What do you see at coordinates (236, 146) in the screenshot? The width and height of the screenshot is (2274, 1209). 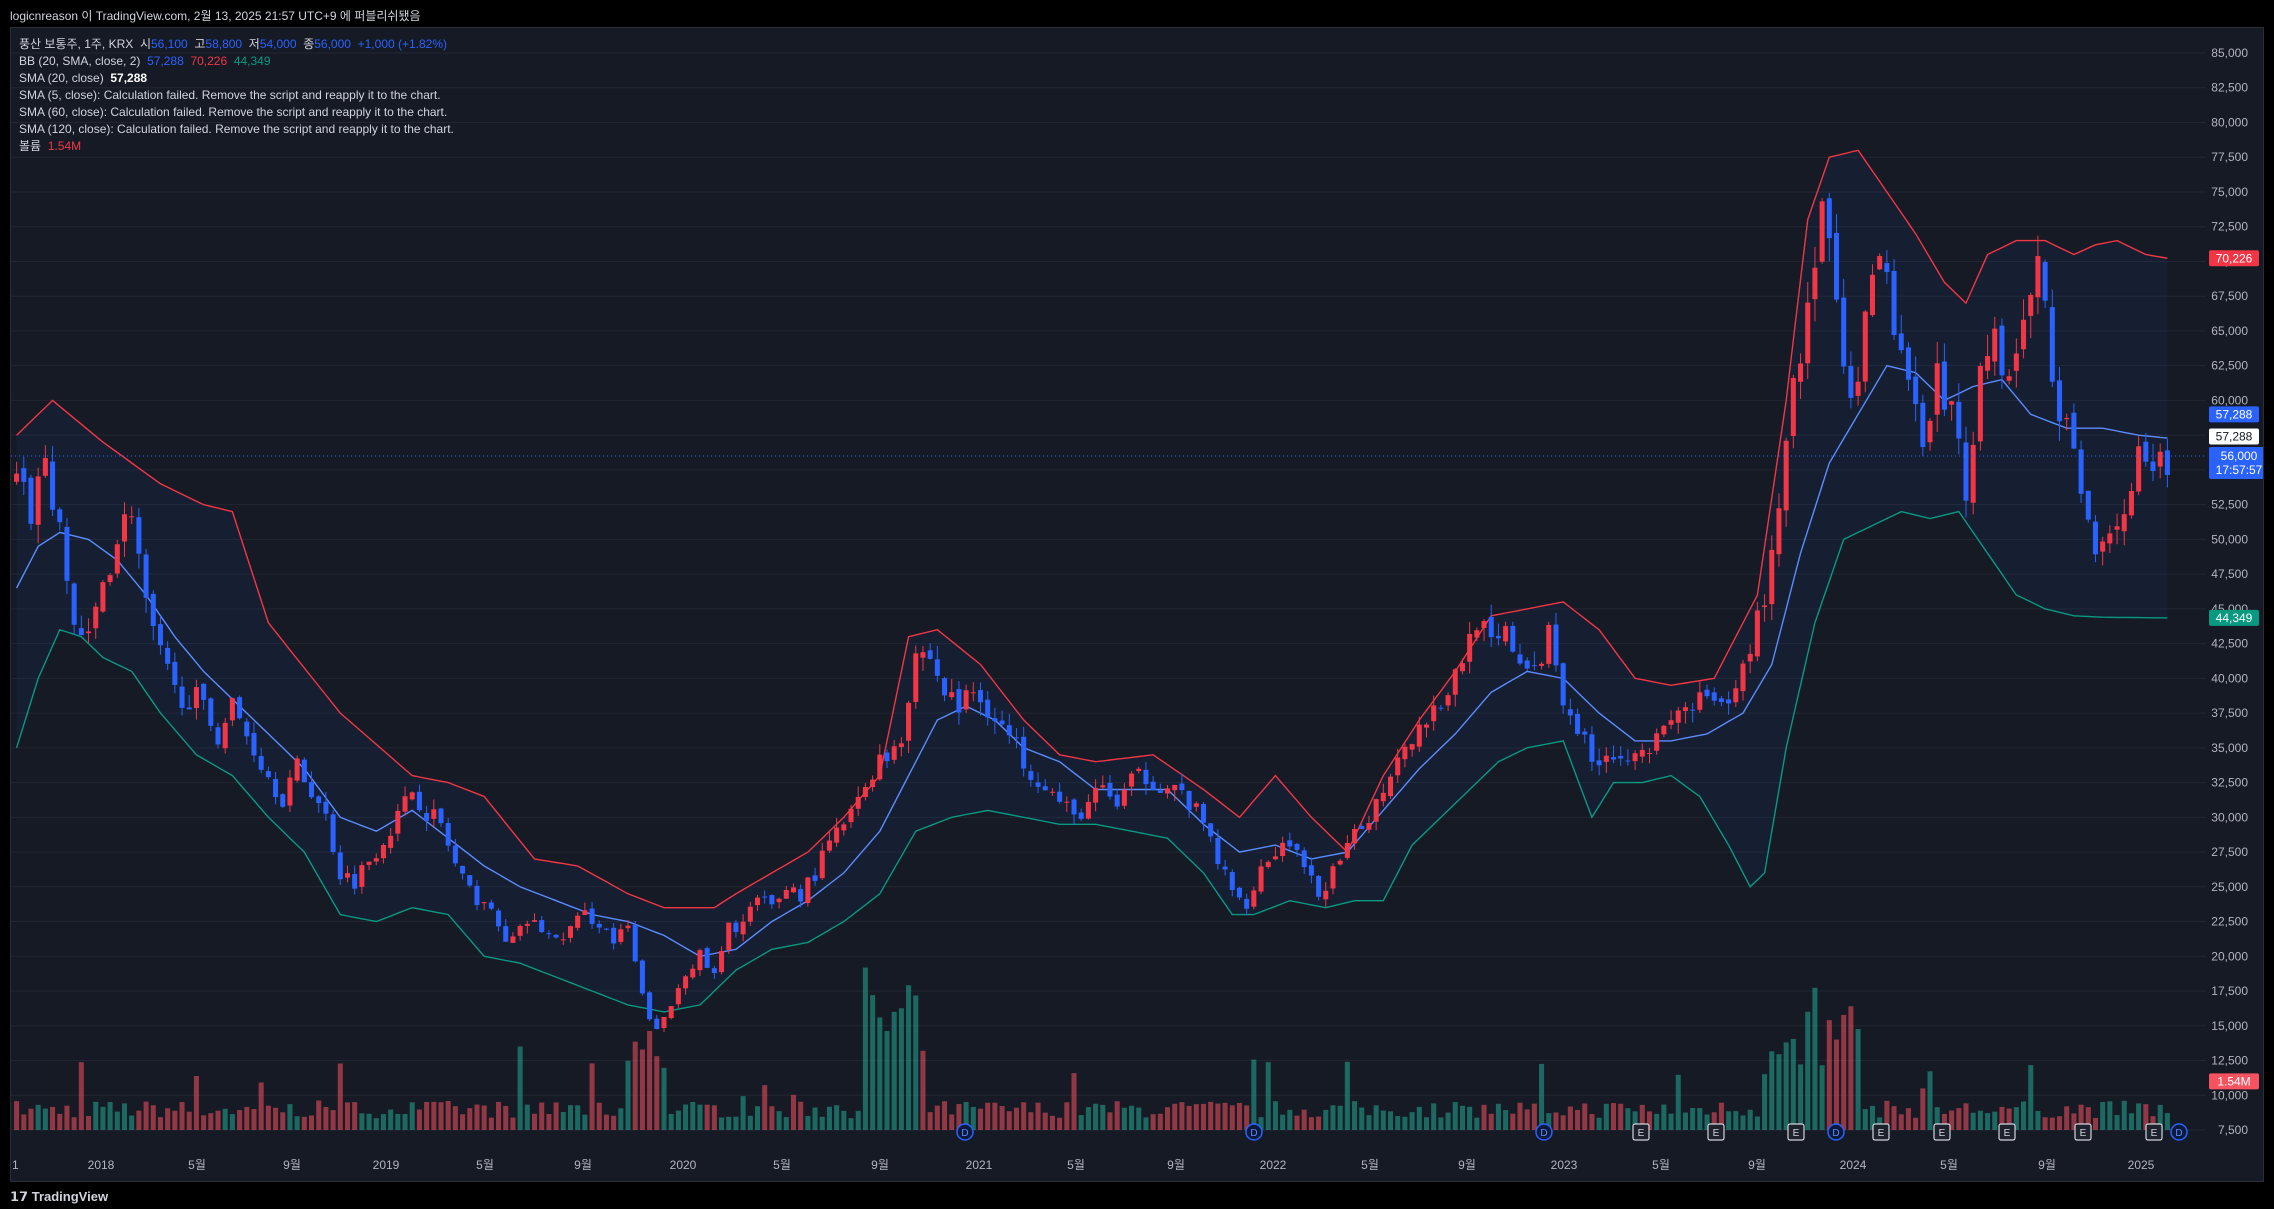 I see `legend-volume-row: 볼륨 1.54M` at bounding box center [236, 146].